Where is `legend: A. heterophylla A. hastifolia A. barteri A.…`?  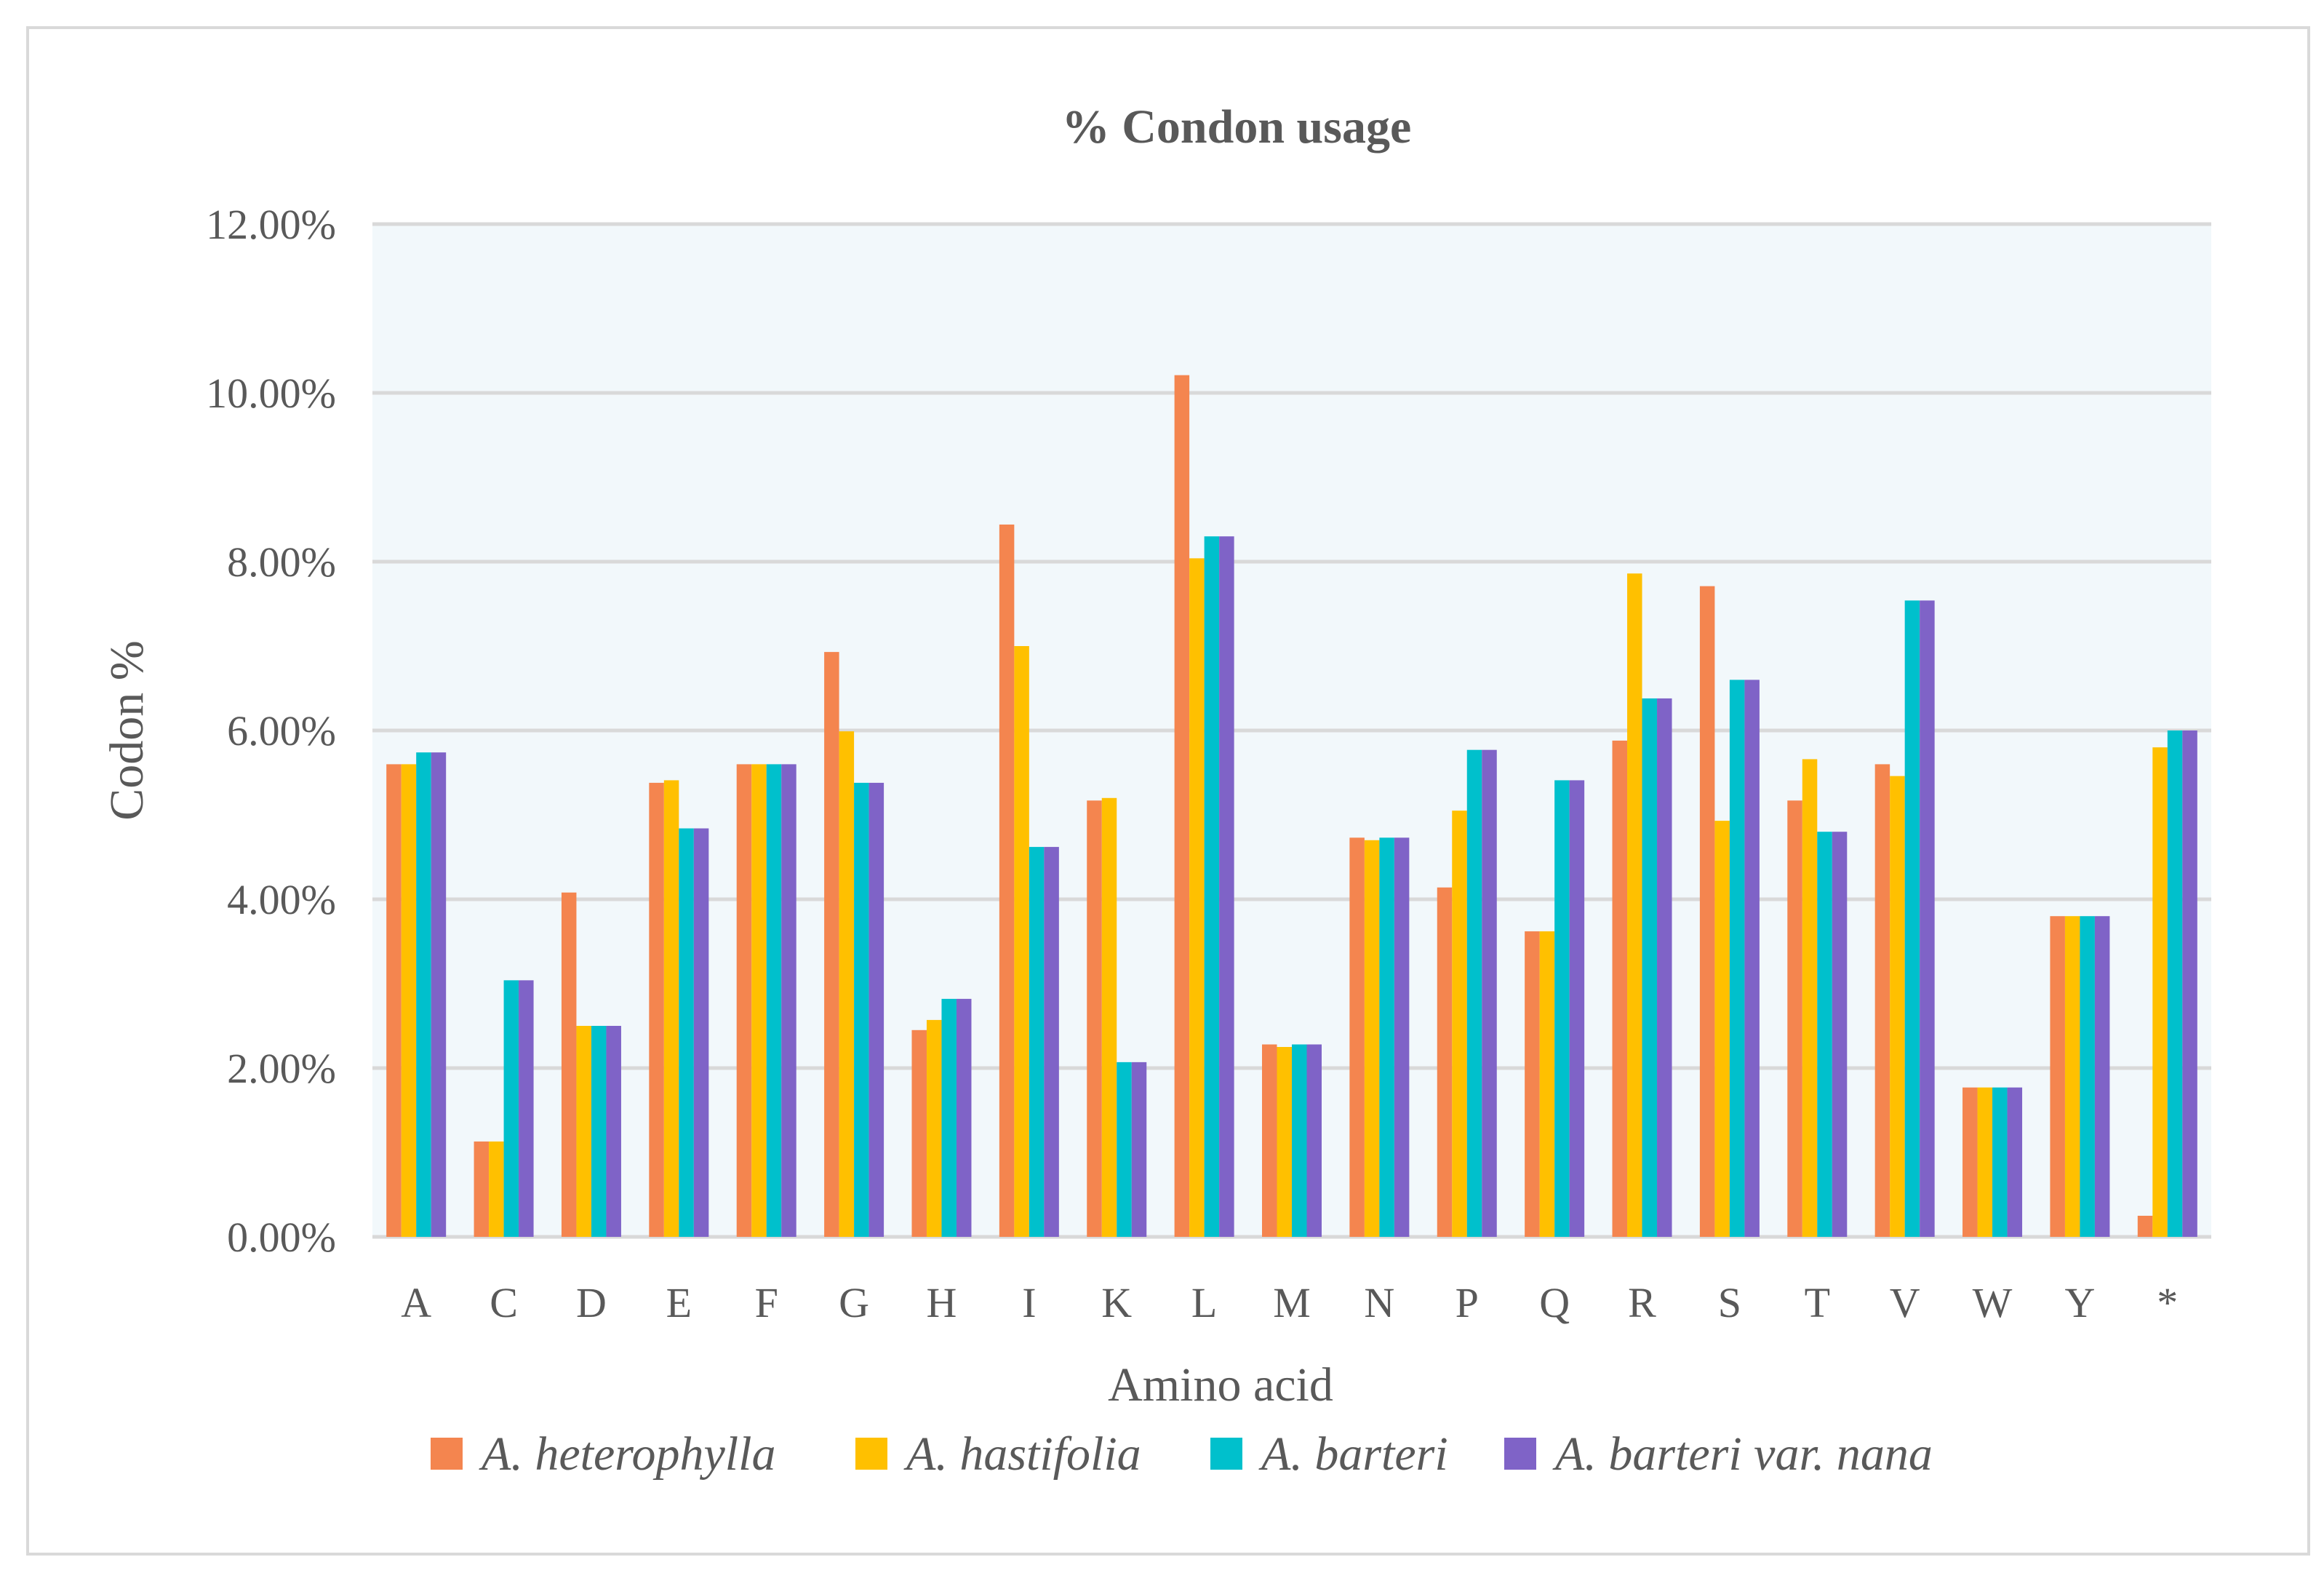
legend: A. heterophylla A. hastifolia A. barteri A.… is located at coordinates (1182, 1454).